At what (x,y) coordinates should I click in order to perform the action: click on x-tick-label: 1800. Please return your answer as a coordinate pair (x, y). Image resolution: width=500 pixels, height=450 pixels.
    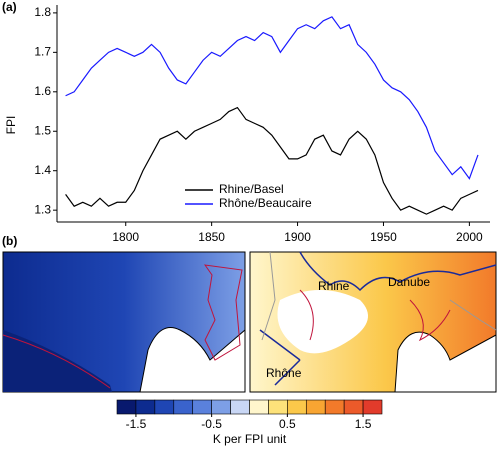
    Looking at the image, I should click on (125, 237).